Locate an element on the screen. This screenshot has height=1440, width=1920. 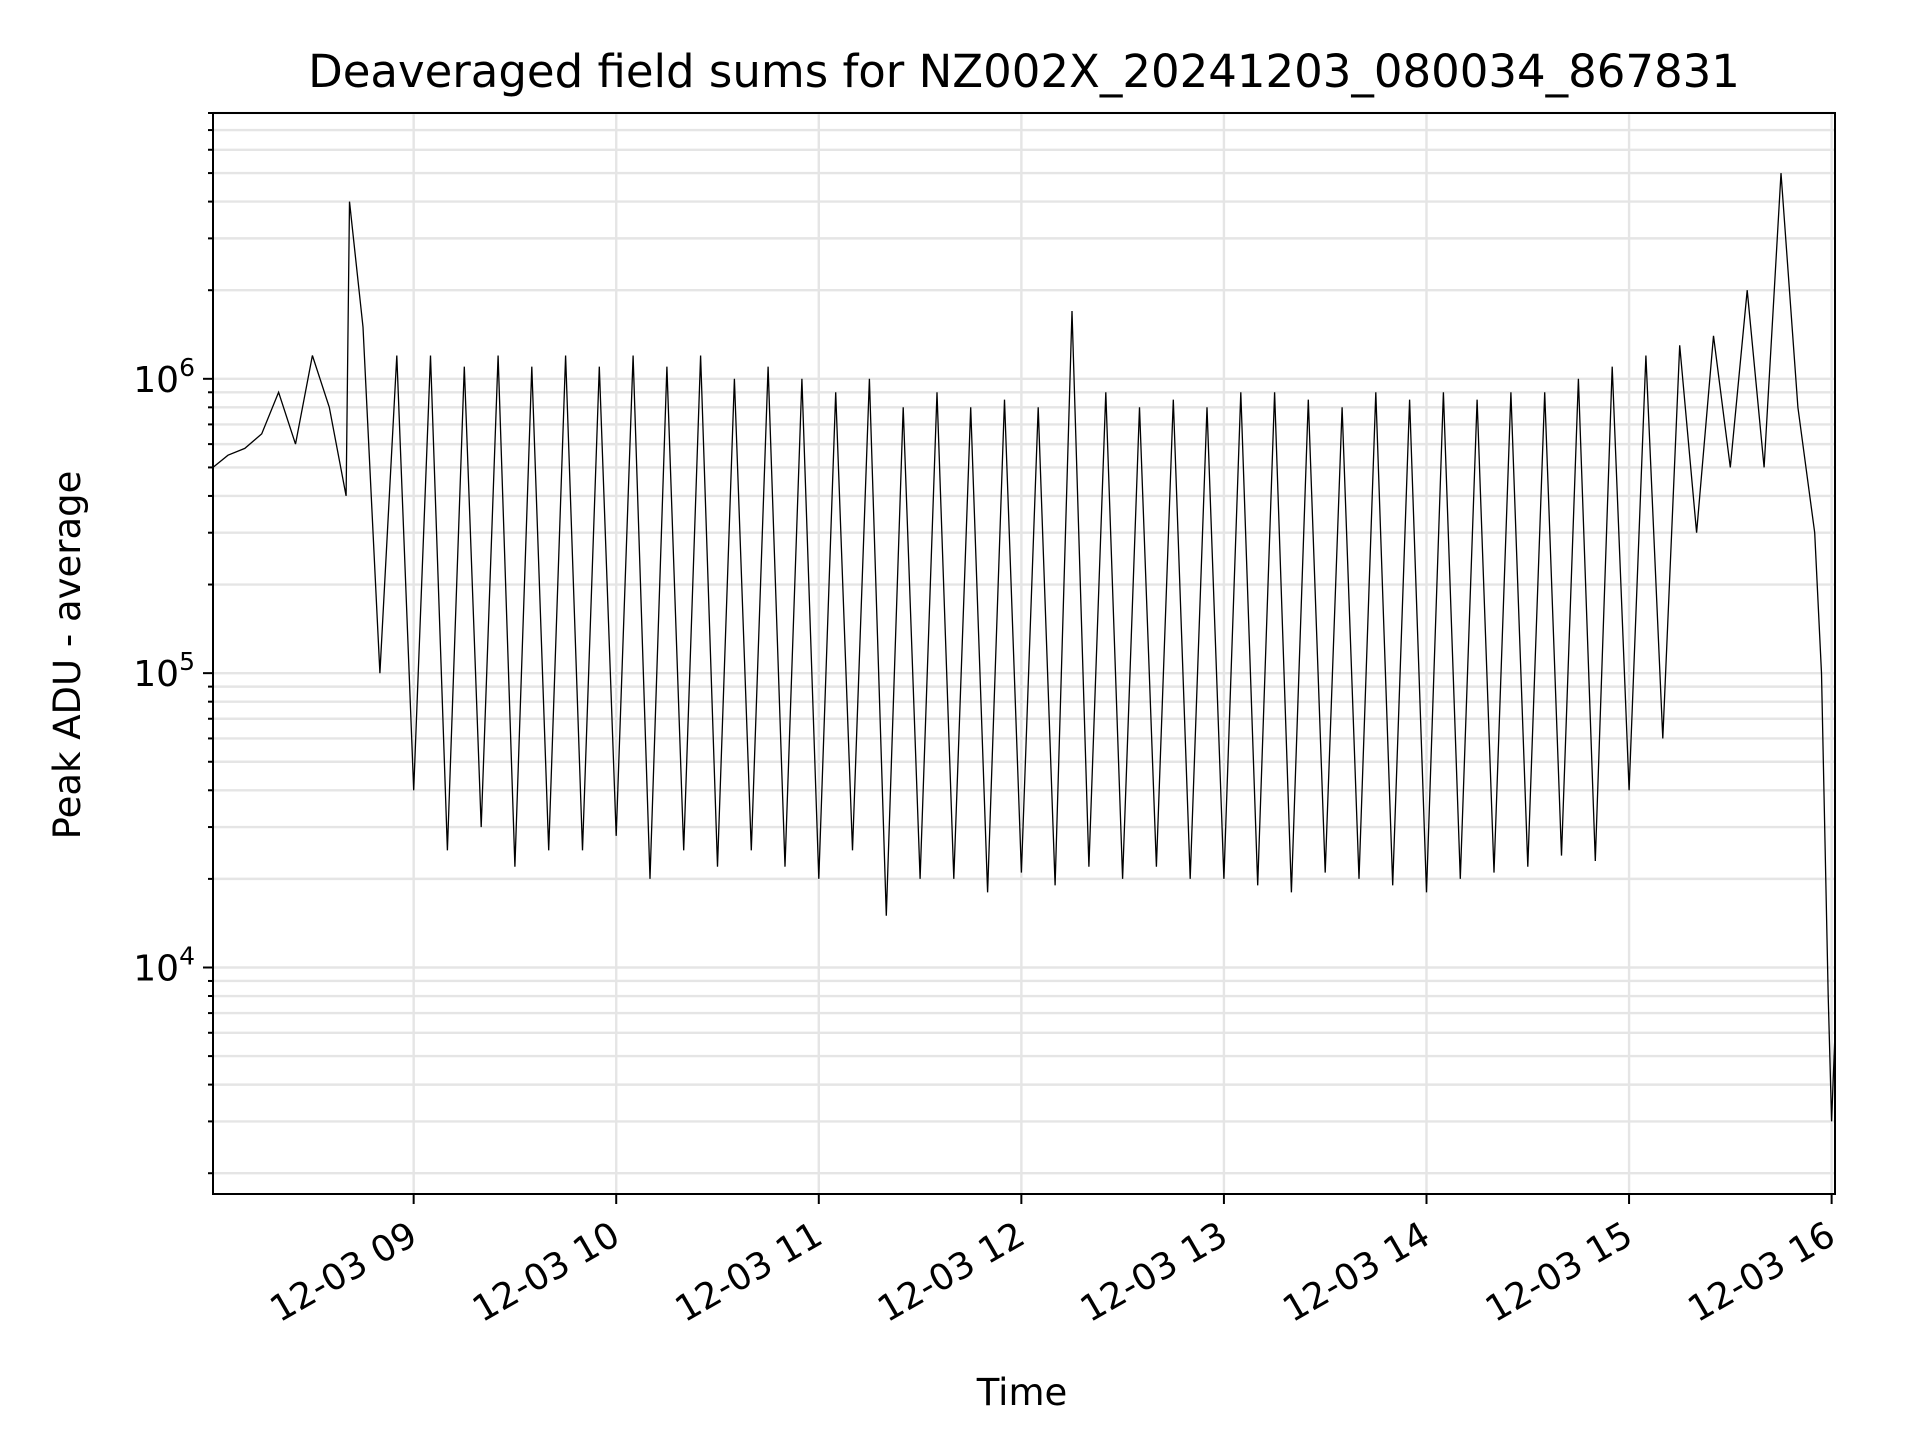
y-tick-label: 10⁵ is located at coordinates (164, 671).